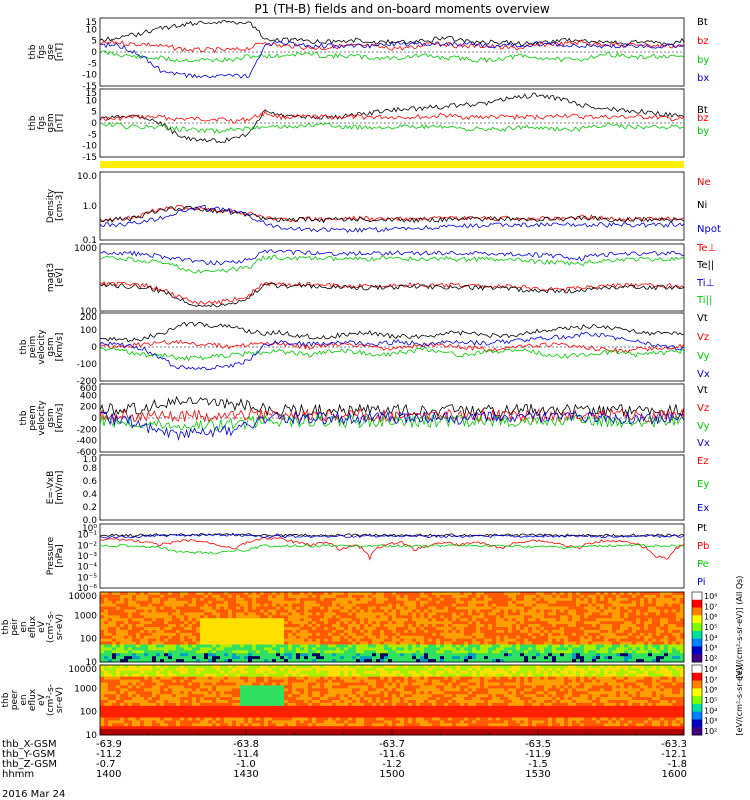 Image resolution: width=750 pixels, height=800 pixels. What do you see at coordinates (703, 118) in the screenshot?
I see `legend-label-bz: bz` at bounding box center [703, 118].